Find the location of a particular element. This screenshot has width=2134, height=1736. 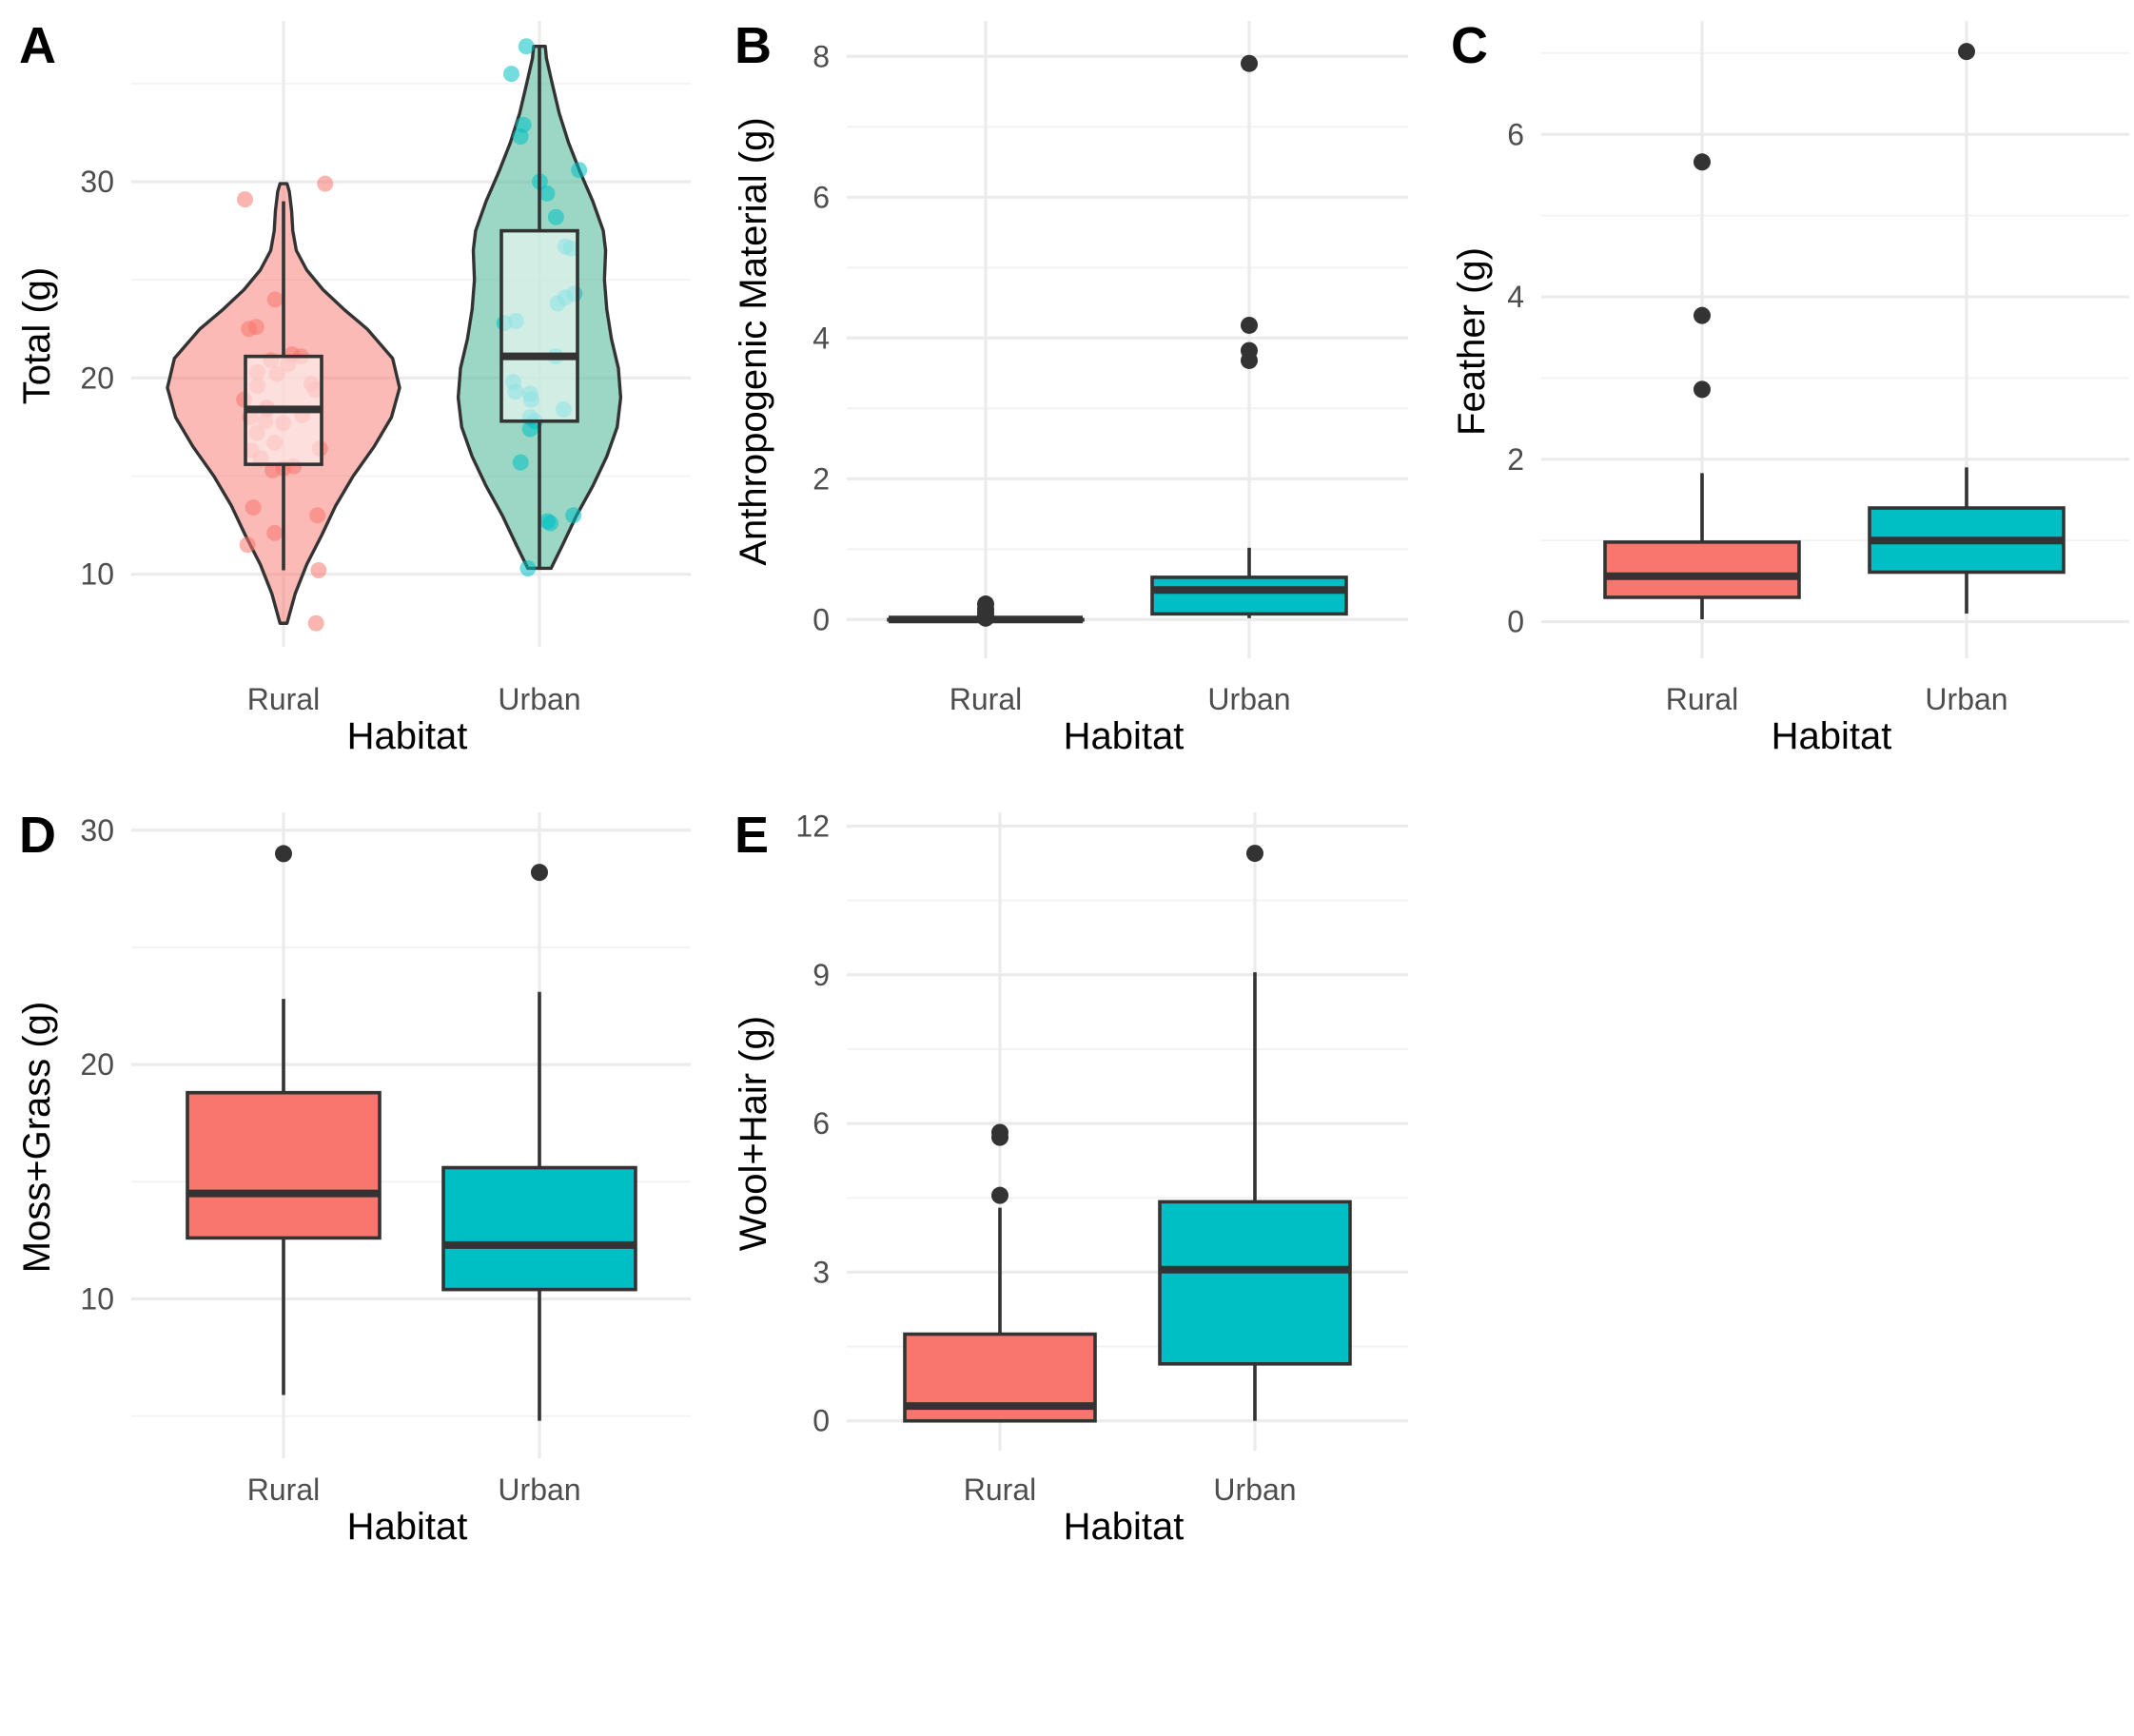

y-axis-title: Feather (g) is located at coordinates (1472, 342).